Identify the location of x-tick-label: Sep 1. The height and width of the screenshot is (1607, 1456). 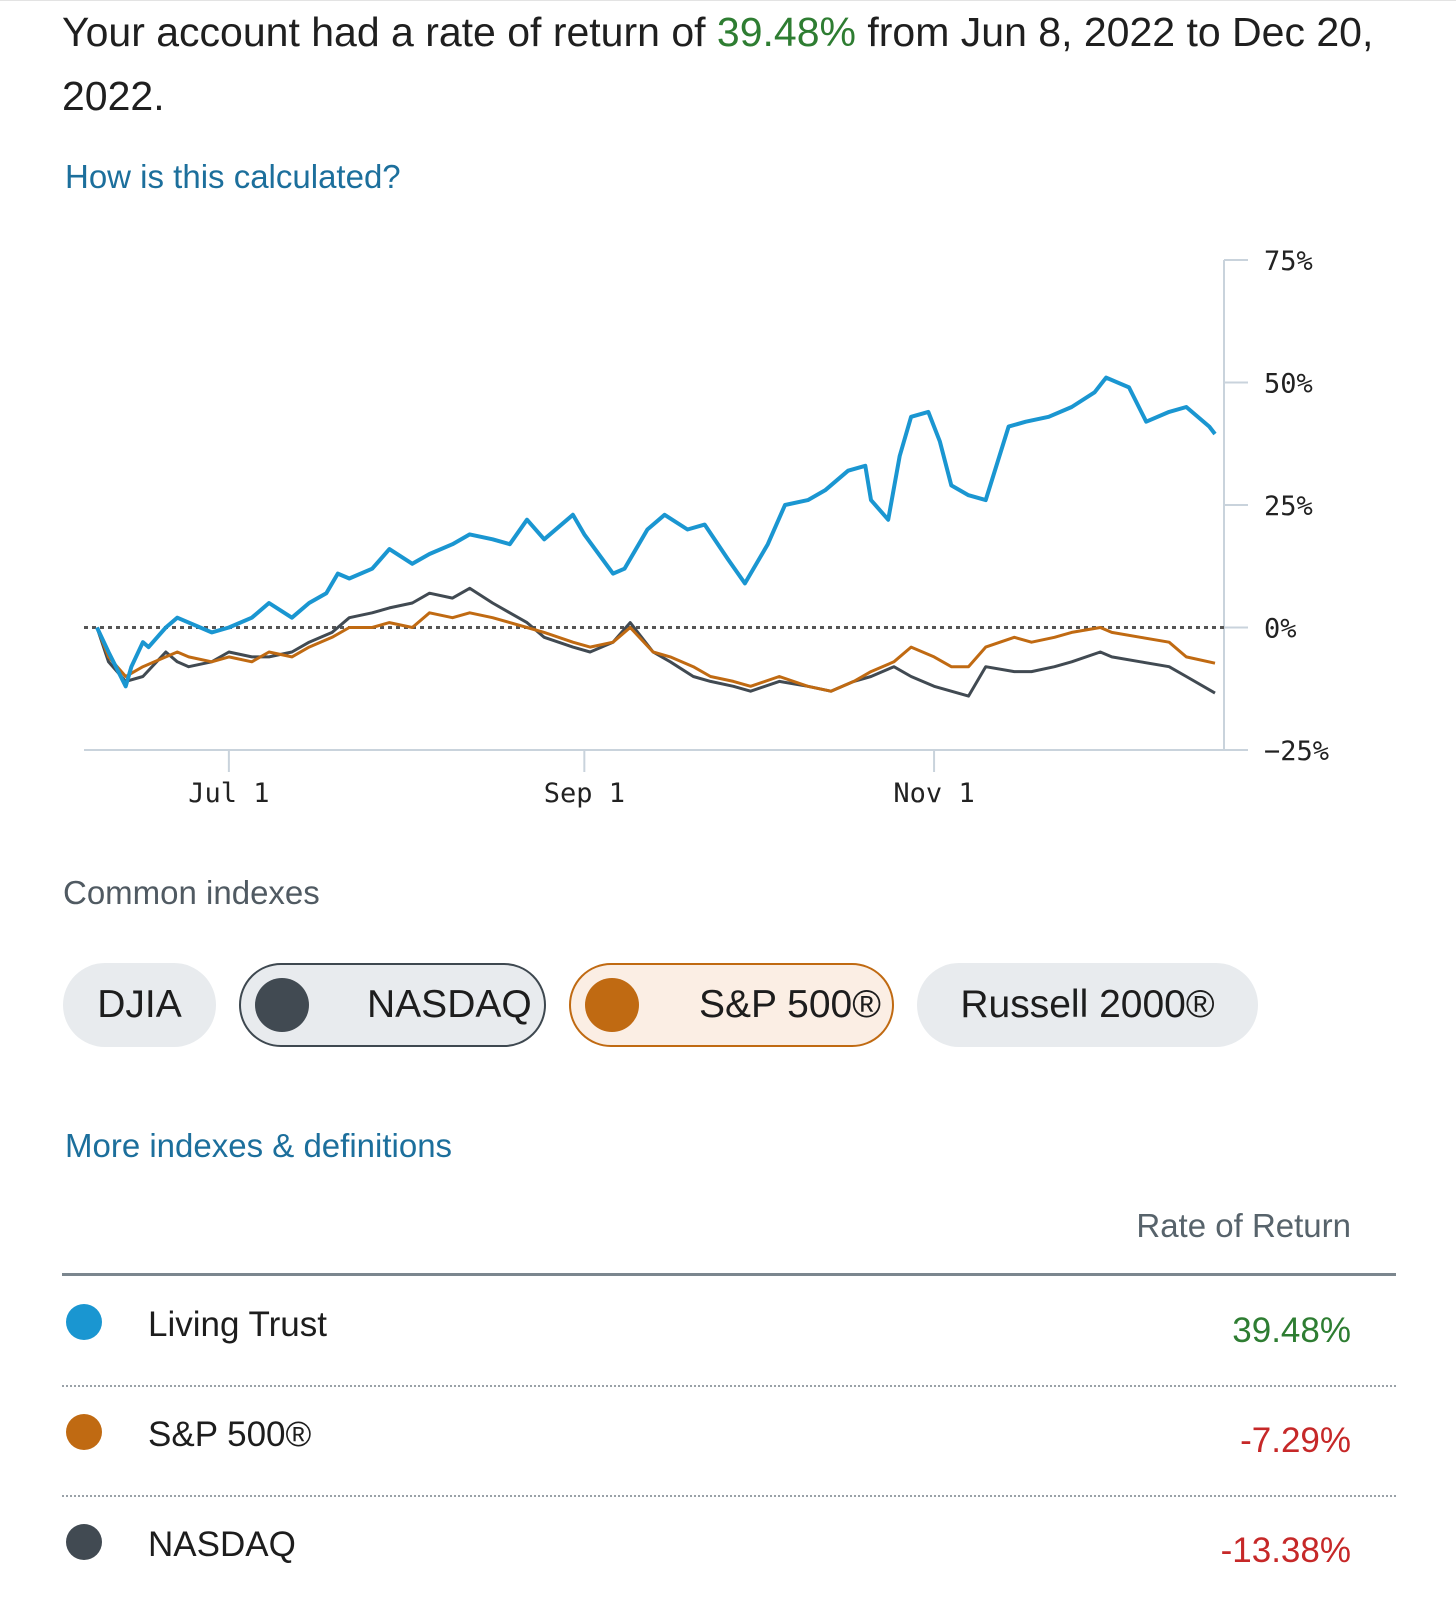
(584, 793).